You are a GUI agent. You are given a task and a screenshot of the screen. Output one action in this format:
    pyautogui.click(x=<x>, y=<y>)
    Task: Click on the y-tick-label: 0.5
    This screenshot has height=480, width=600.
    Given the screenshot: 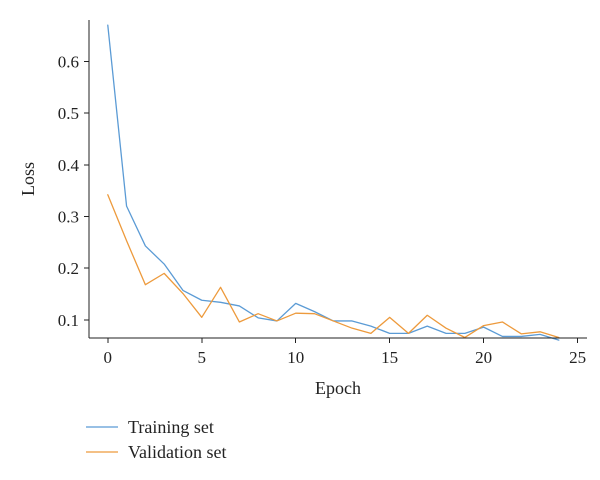 What is the action you would take?
    pyautogui.click(x=68, y=113)
    